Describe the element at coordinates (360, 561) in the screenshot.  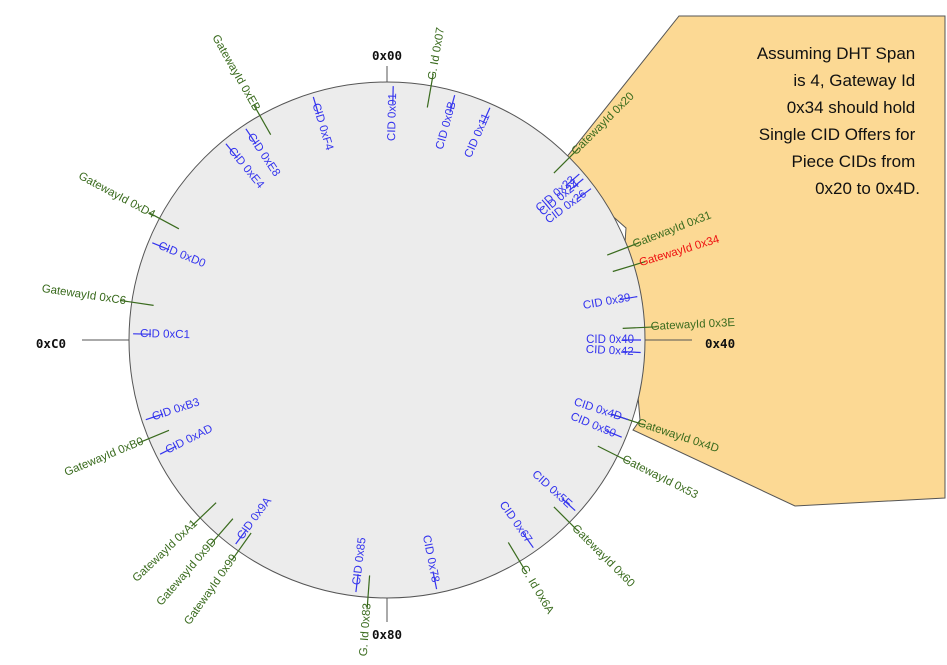
I see `cid-label-cid-0x85: CID 0x85` at that location.